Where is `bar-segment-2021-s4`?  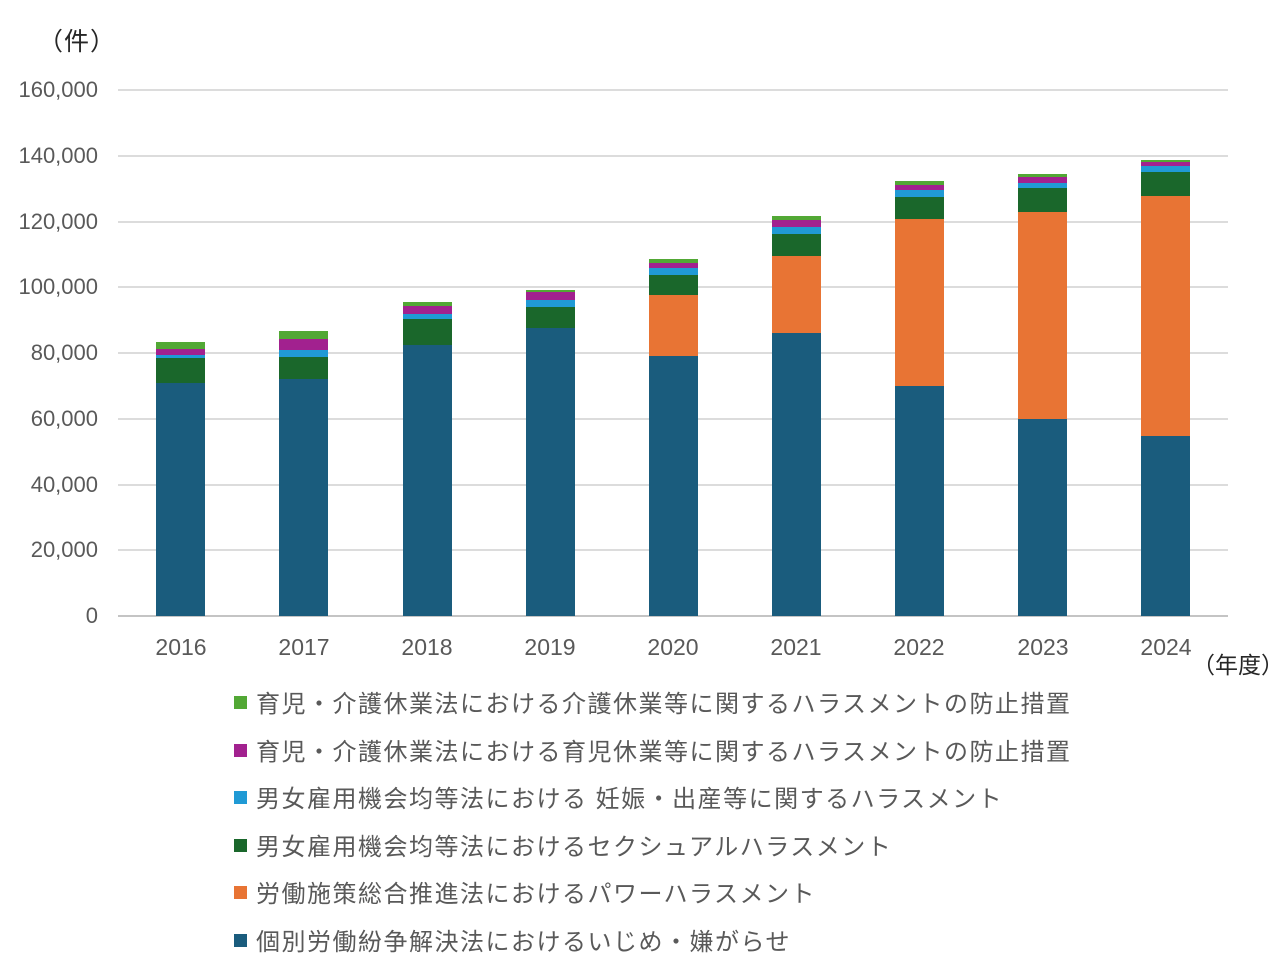 bar-segment-2021-s4 is located at coordinates (796, 223).